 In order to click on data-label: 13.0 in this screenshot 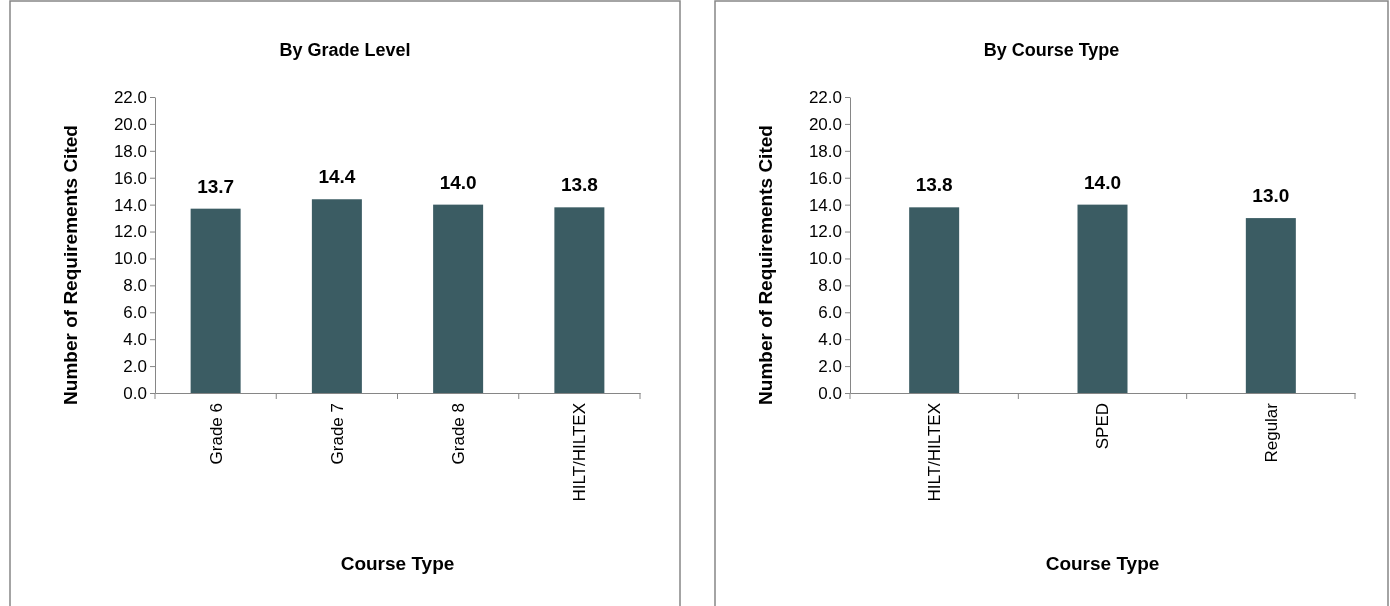, I will do `click(1271, 196)`.